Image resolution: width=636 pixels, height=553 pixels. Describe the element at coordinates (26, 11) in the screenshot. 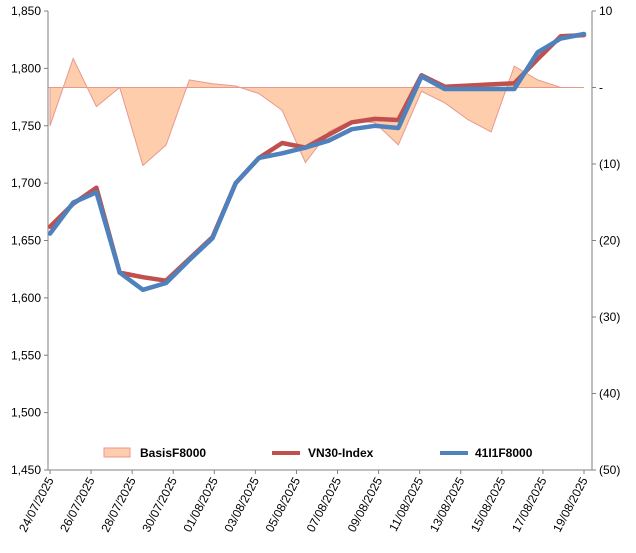

I see `left-y-tick-label: 1,850` at that location.